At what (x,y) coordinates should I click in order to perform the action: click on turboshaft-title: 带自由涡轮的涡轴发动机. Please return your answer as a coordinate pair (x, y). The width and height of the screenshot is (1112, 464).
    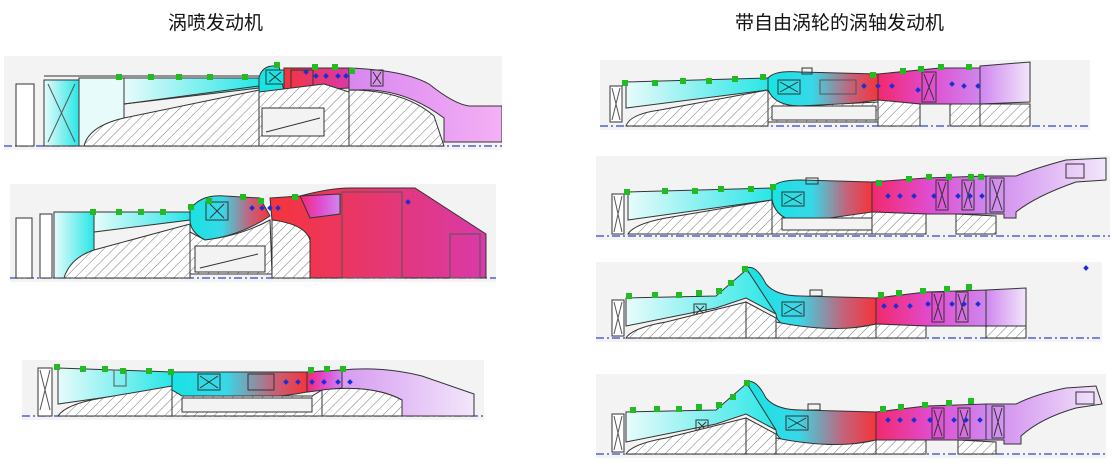
    Looking at the image, I should click on (840, 23).